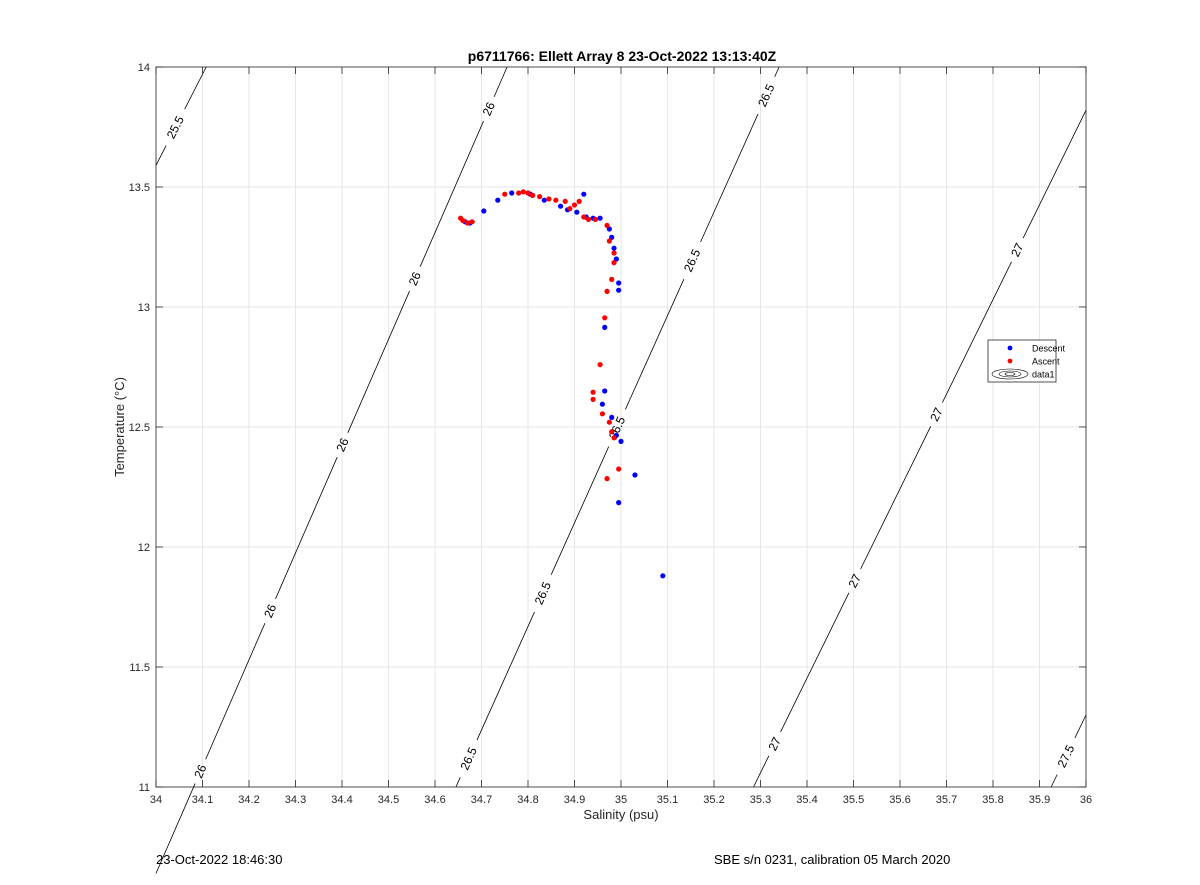  Describe the element at coordinates (574, 800) in the screenshot. I see `x-tick-label: 34.9` at that location.